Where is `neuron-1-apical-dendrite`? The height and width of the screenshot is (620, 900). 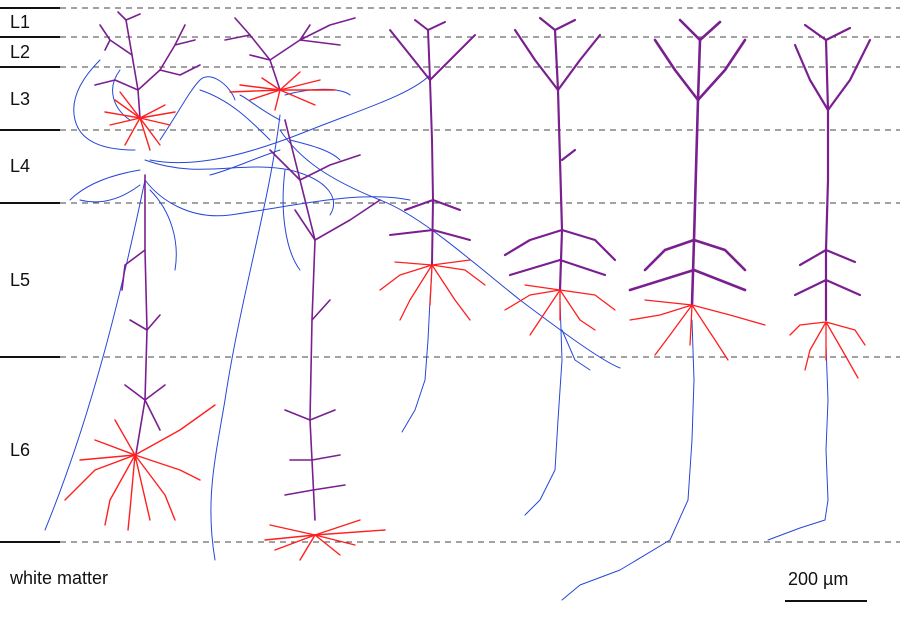
neuron-1-apical-dendrite is located at coordinates (147, 236).